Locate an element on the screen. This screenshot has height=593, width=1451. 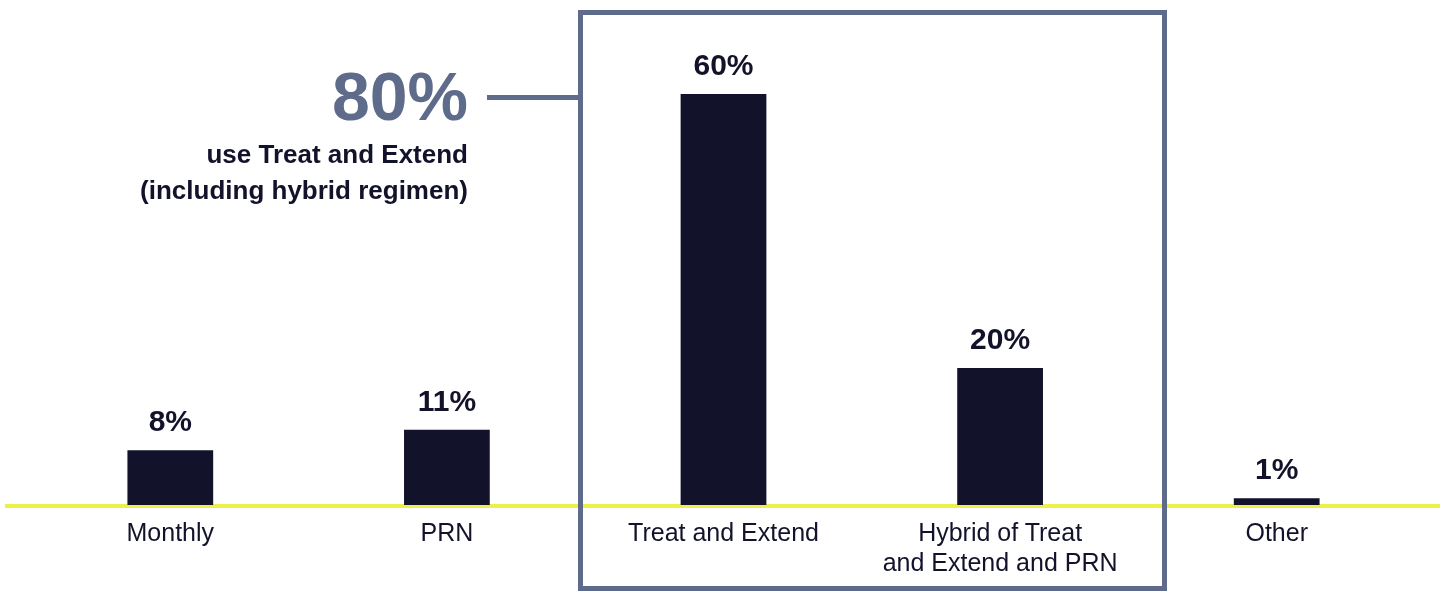
annotation: 80% is located at coordinates (399, 96).